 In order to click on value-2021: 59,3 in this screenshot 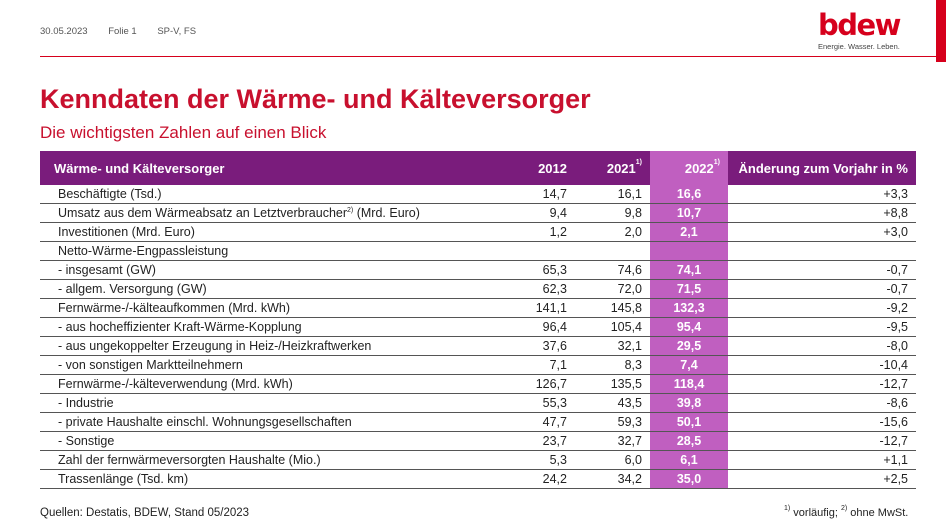, I will do `click(612, 422)`.